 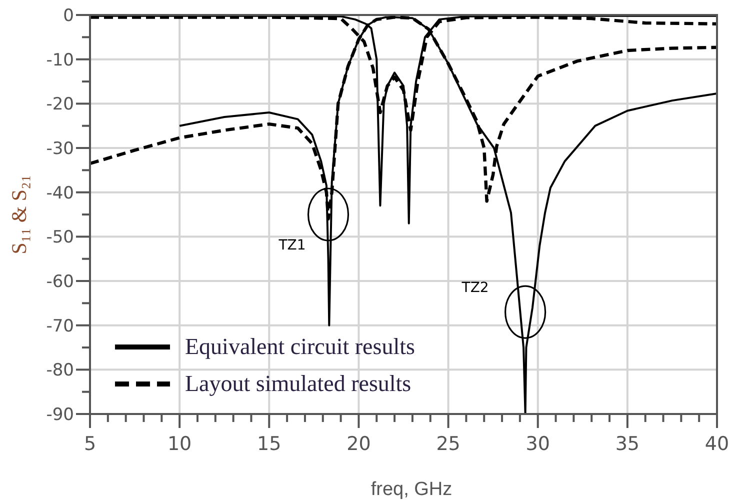 What do you see at coordinates (60, 282) in the screenshot?
I see `y-tick-label: -60` at bounding box center [60, 282].